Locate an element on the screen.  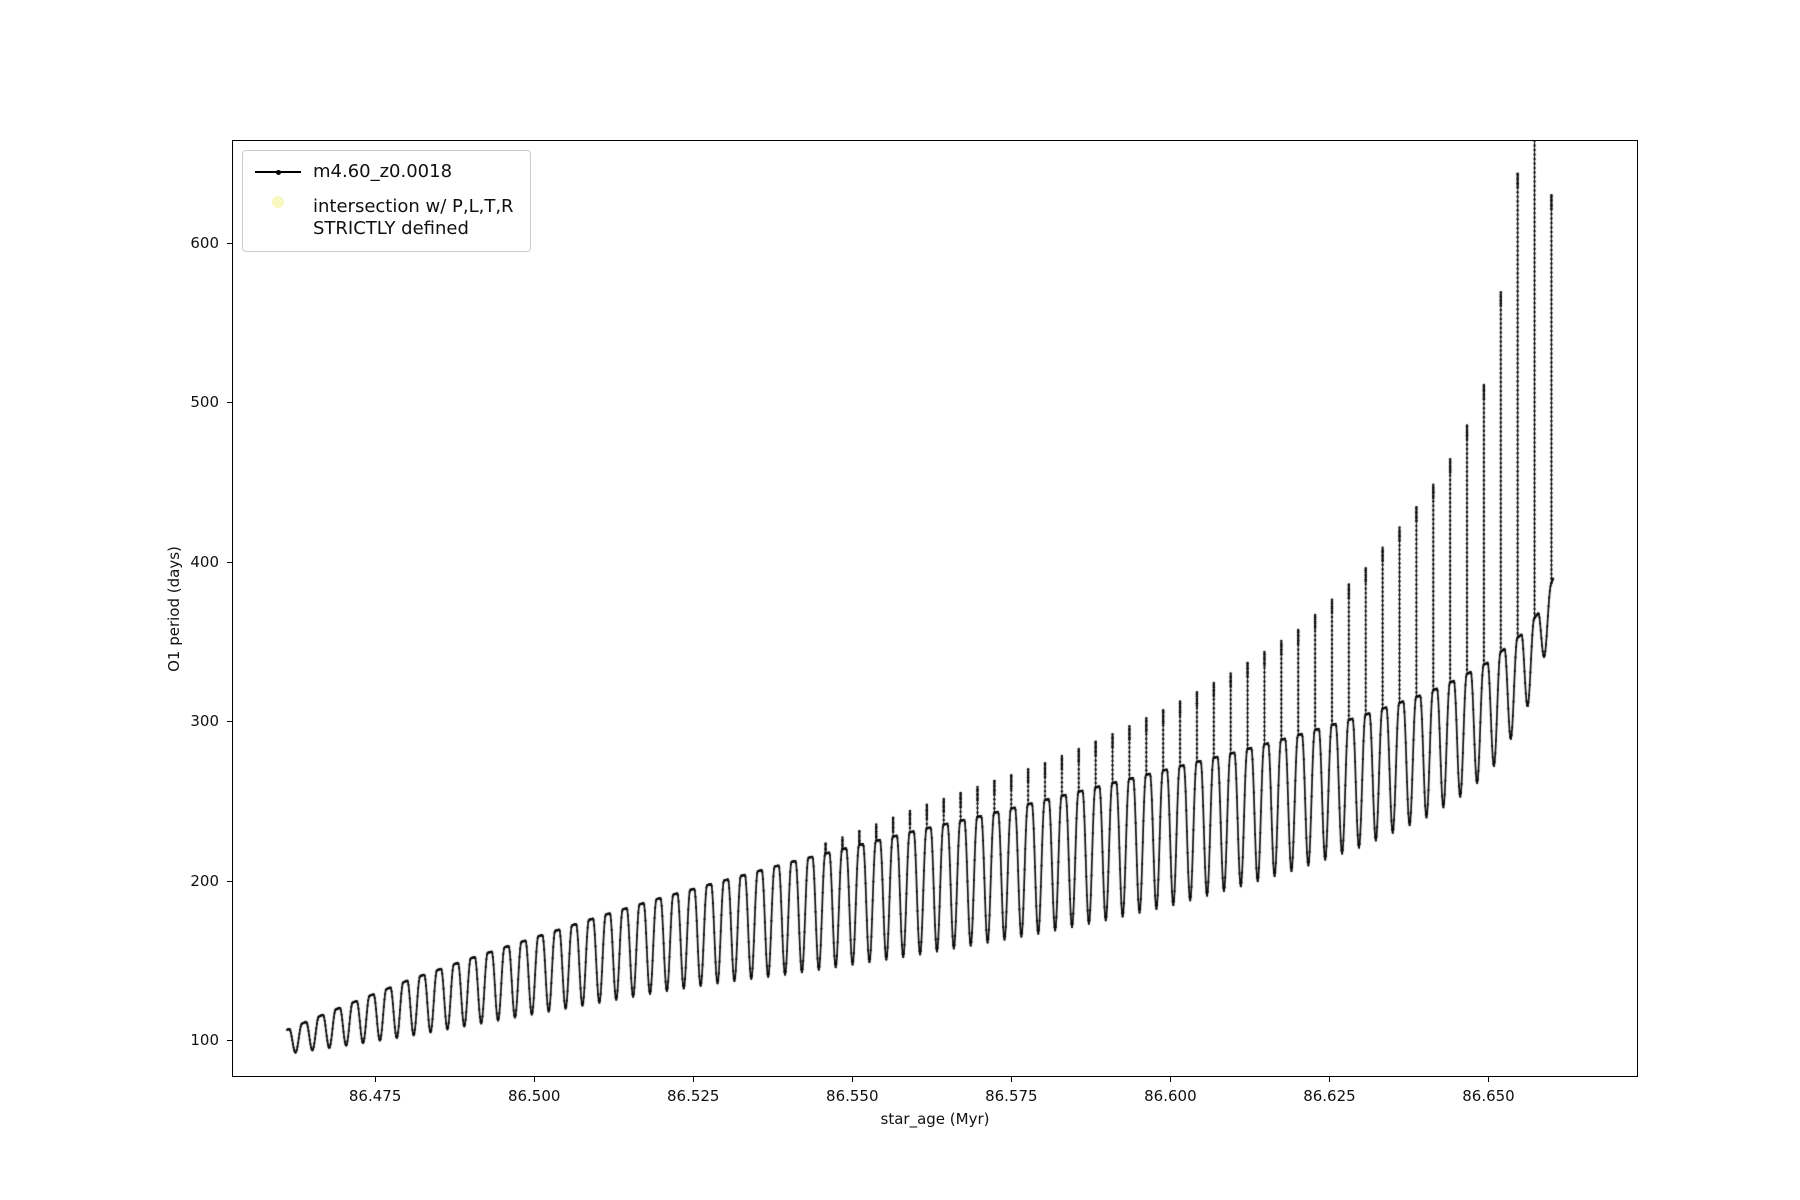
legend-label-series: m4.60_z0.0018 is located at coordinates (383, 171).